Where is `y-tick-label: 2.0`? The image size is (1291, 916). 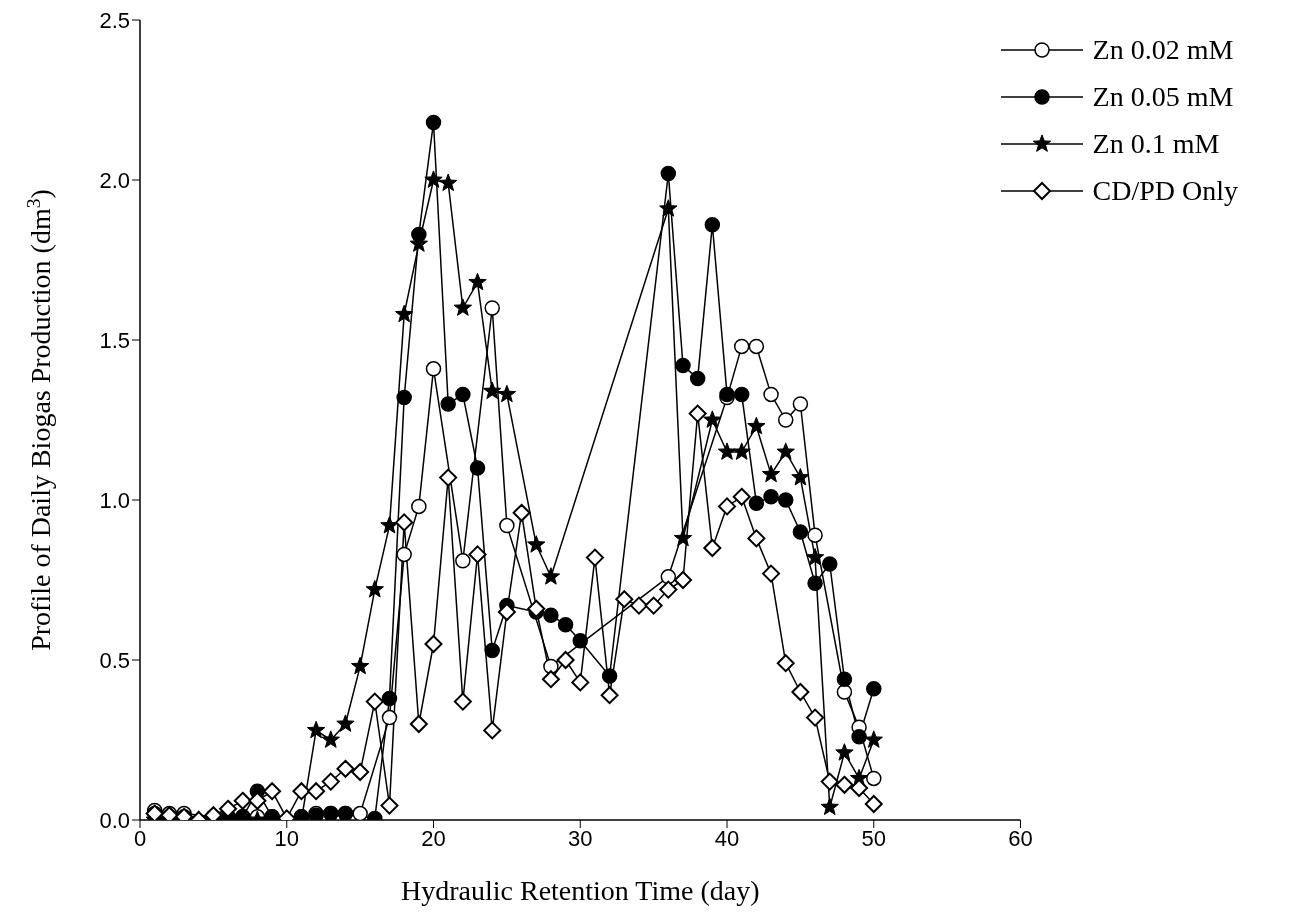 y-tick-label: 2.0 is located at coordinates (114, 180).